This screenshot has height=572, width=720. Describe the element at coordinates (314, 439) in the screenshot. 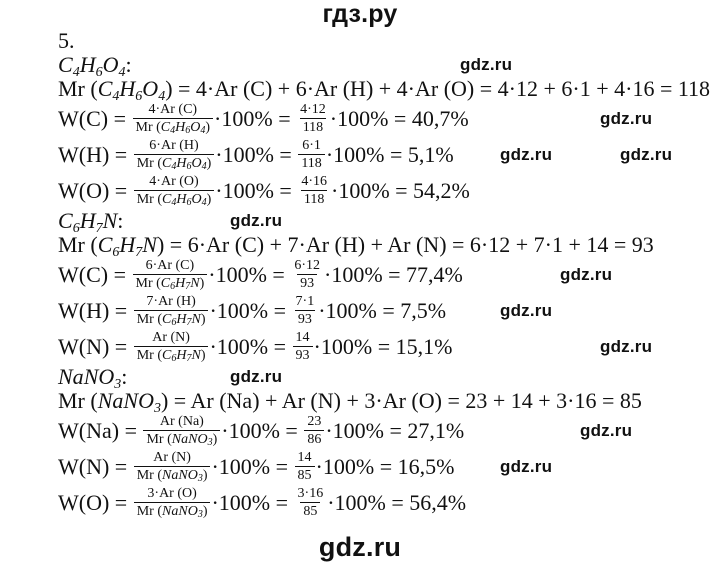

I see `fraction-denominator: 86` at that location.